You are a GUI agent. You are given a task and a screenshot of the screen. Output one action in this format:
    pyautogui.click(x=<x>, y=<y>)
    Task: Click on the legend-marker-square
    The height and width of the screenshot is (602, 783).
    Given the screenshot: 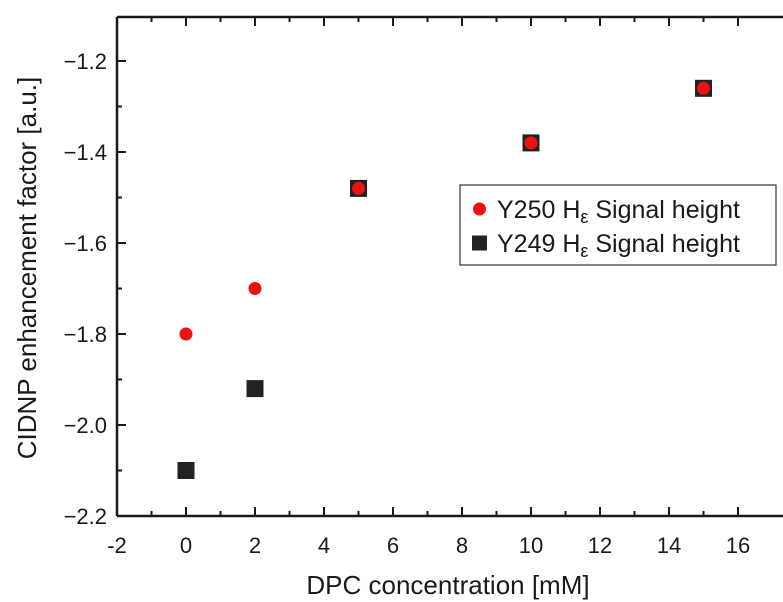 What is the action you would take?
    pyautogui.click(x=479, y=243)
    